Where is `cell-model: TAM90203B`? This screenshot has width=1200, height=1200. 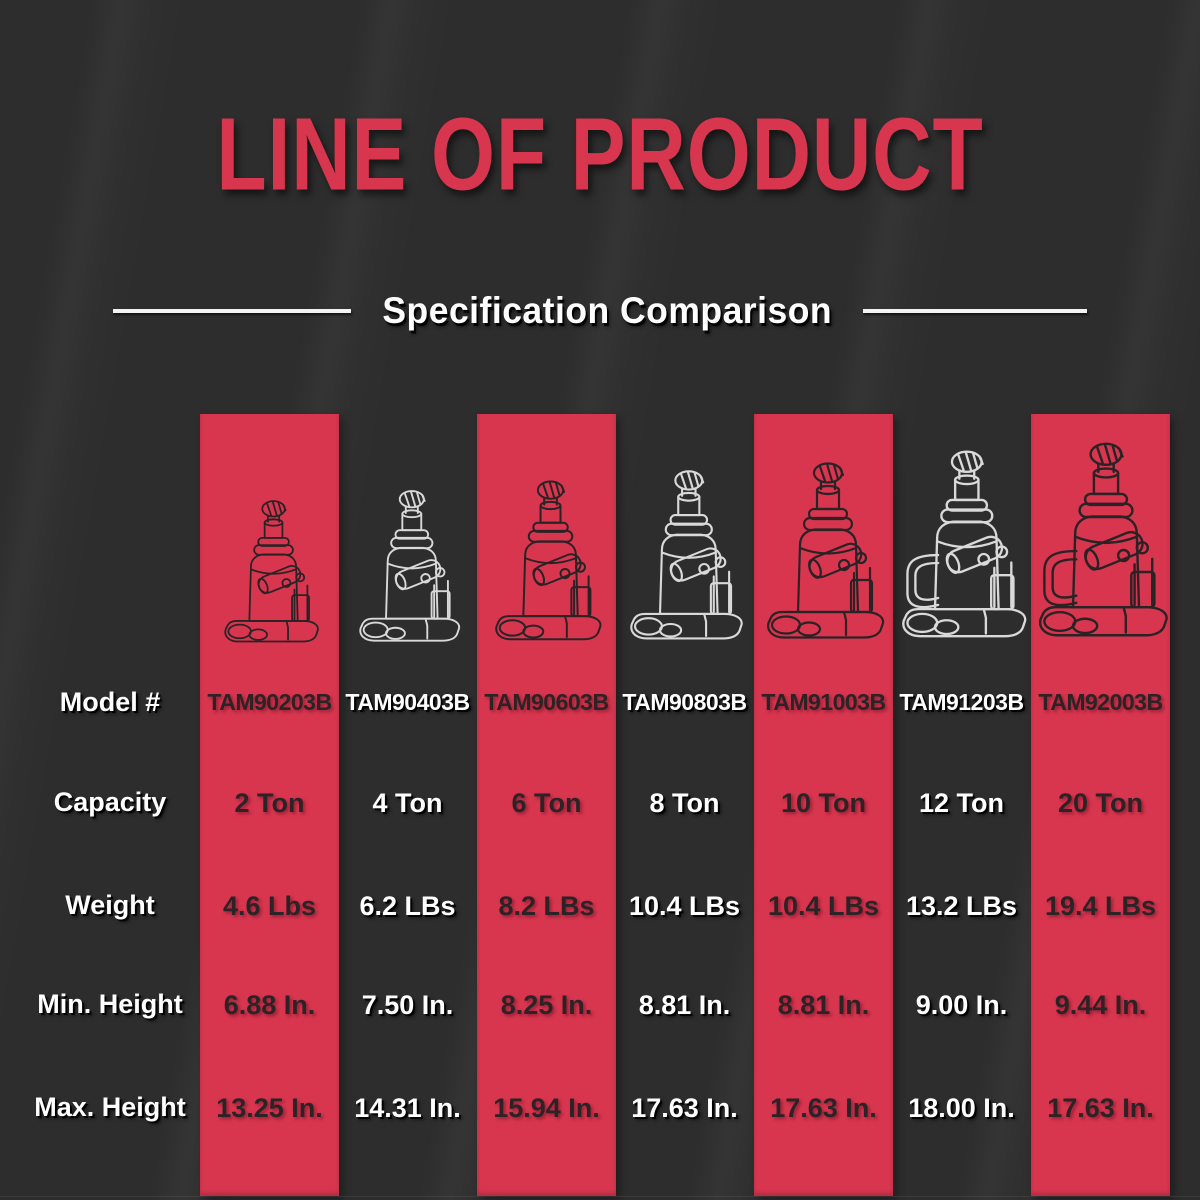
cell-model: TAM90203B is located at coordinates (269, 702).